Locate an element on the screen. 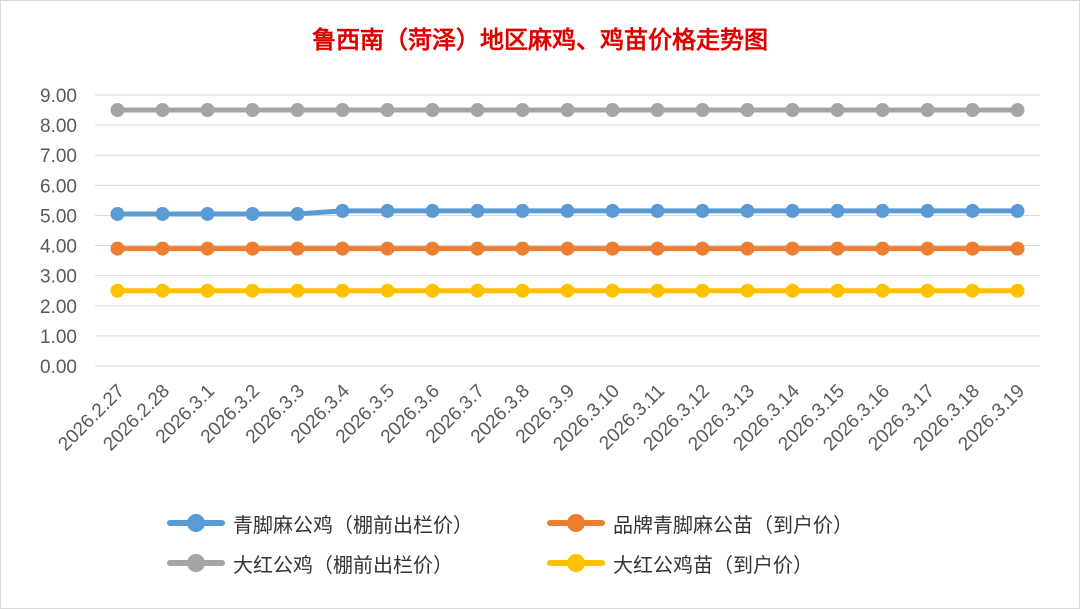 The width and height of the screenshot is (1080, 609). legend-label: 大红公鸡（棚前出栏价） is located at coordinates (343, 564).